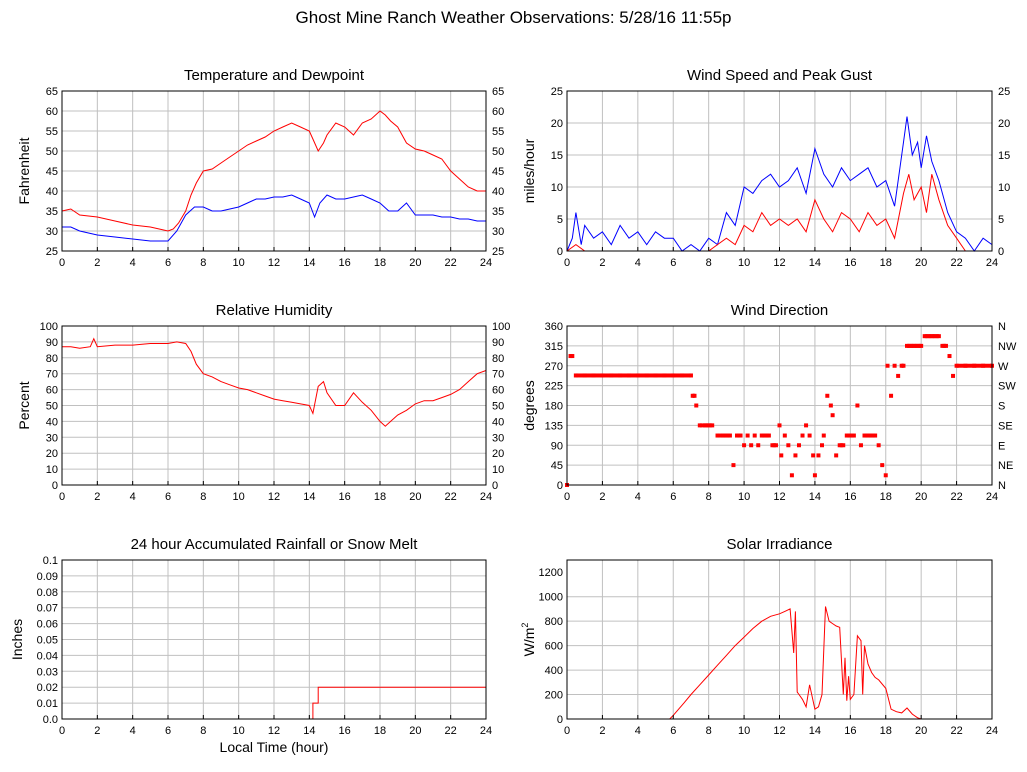  What do you see at coordinates (554, 407) in the screenshot?
I see `y-tick-label: 180` at bounding box center [554, 407].